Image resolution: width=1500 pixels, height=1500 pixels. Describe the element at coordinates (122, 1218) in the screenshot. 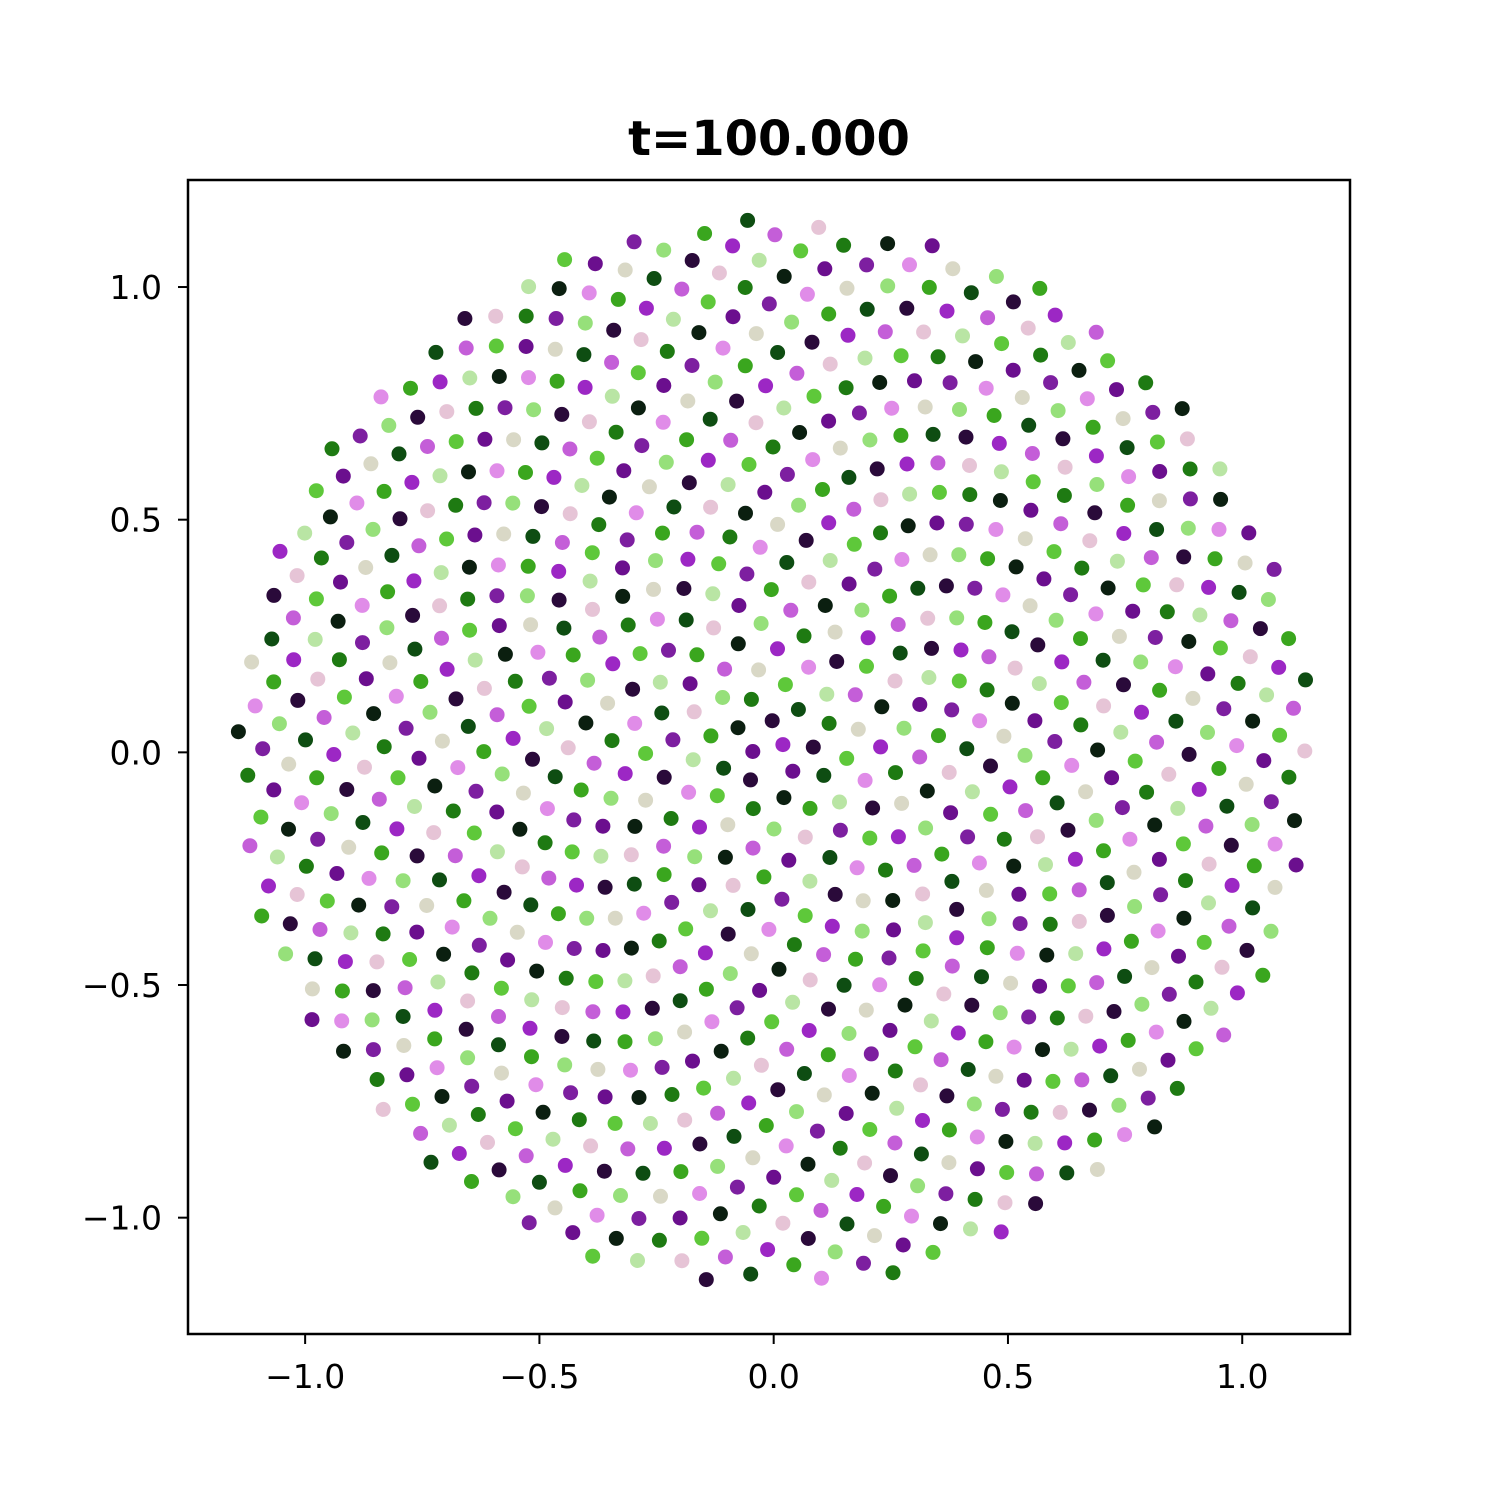

I see `y-tick-label: −1.0` at that location.